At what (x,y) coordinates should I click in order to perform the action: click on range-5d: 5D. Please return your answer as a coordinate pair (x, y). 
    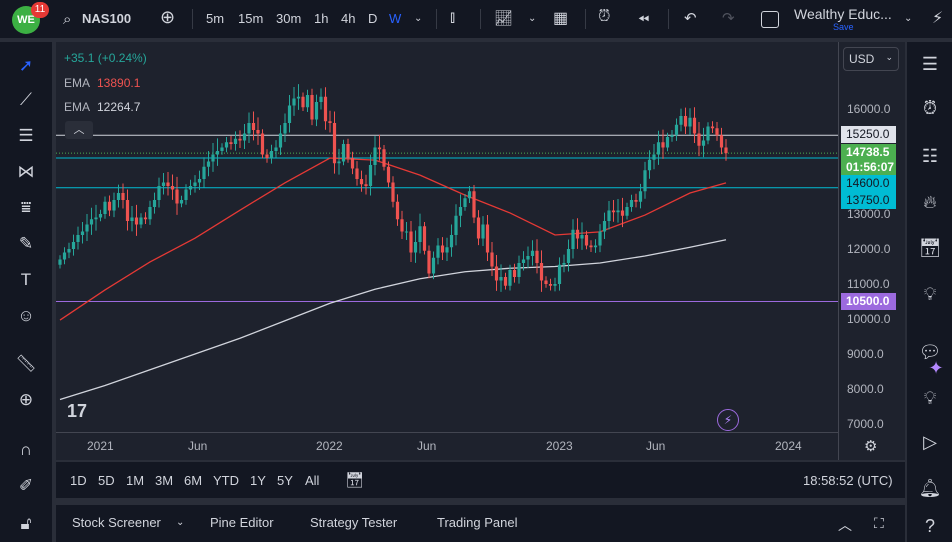
    Looking at the image, I should click on (106, 480).